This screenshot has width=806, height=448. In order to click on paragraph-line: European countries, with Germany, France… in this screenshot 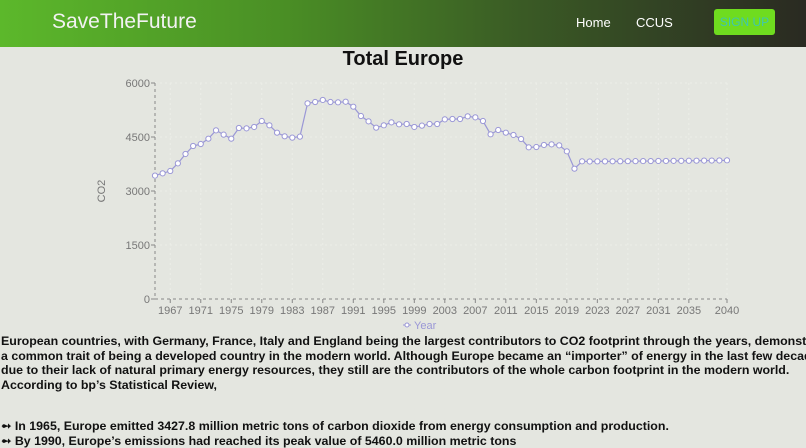, I will do `click(403, 341)`.